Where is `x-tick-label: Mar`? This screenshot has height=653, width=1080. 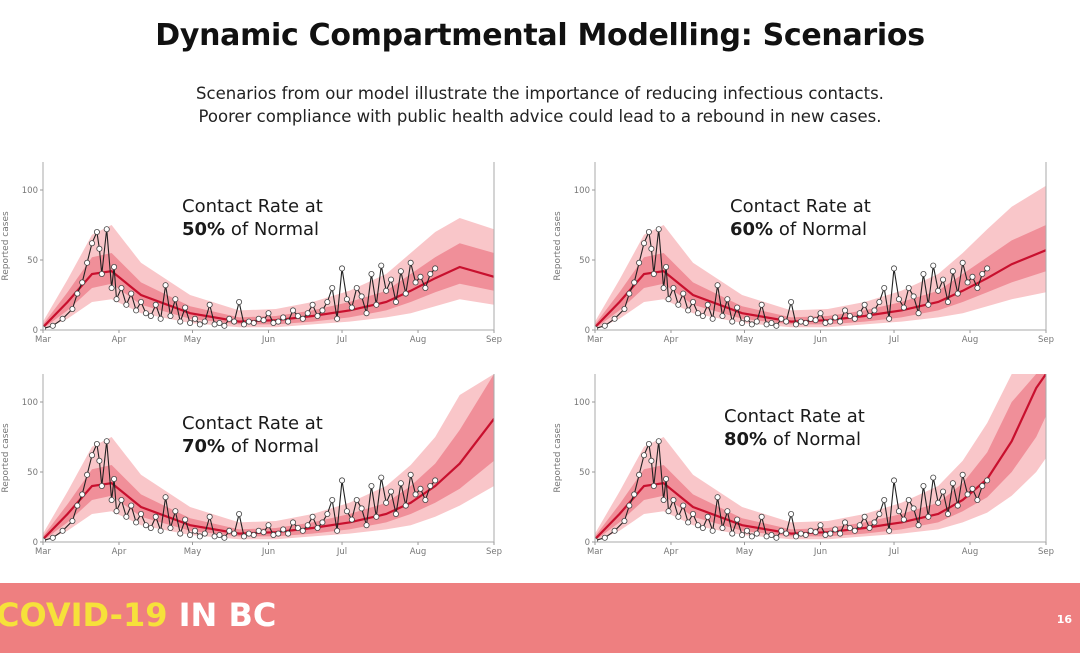
x-tick-label: Mar is located at coordinates (595, 340).